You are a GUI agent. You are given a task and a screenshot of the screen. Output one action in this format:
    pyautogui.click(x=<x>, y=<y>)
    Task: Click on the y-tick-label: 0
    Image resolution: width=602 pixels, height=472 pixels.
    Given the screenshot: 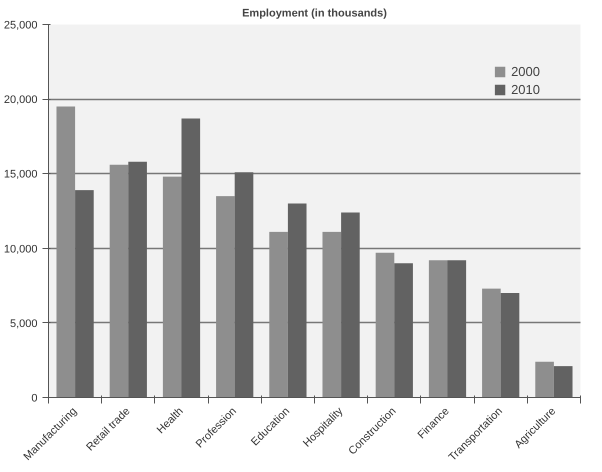 What is the action you would take?
    pyautogui.click(x=34, y=398)
    